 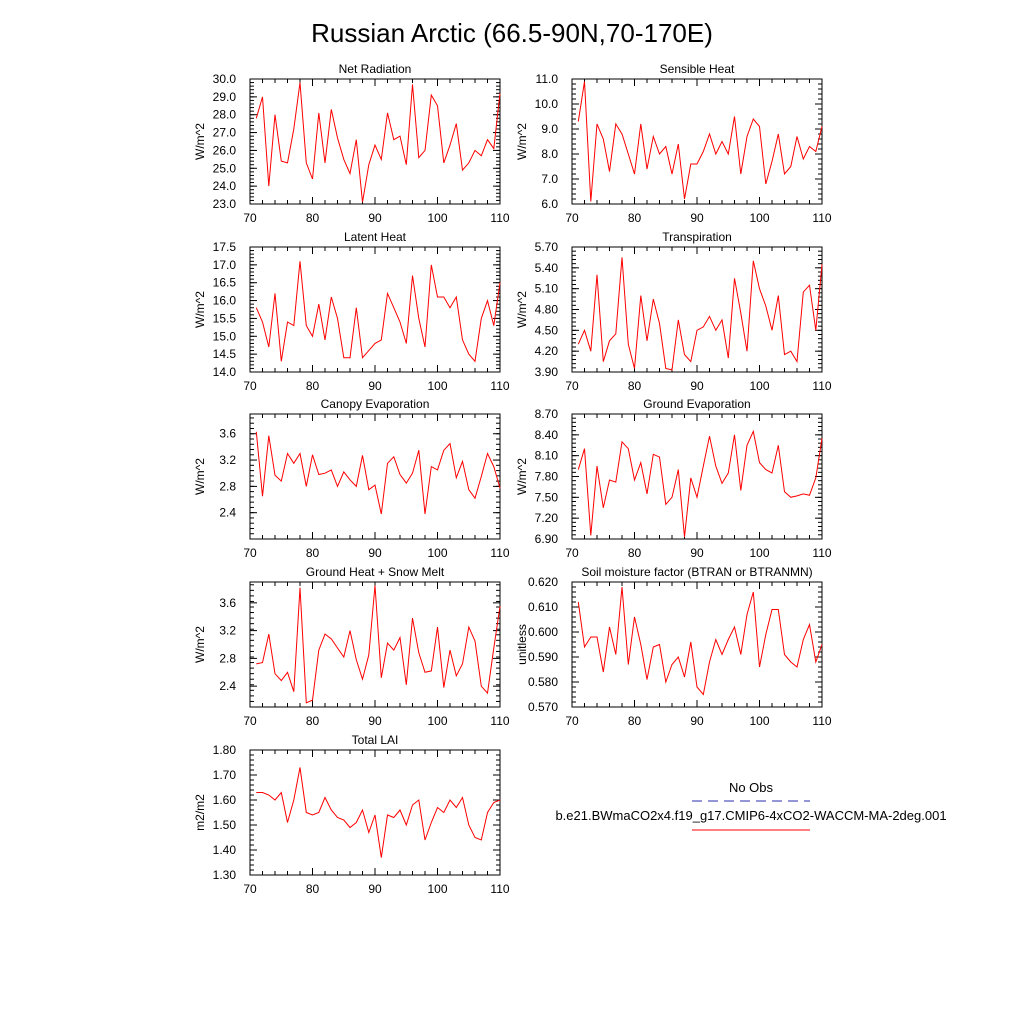 I want to click on y-tick-label: 5.40, so click(x=547, y=268).